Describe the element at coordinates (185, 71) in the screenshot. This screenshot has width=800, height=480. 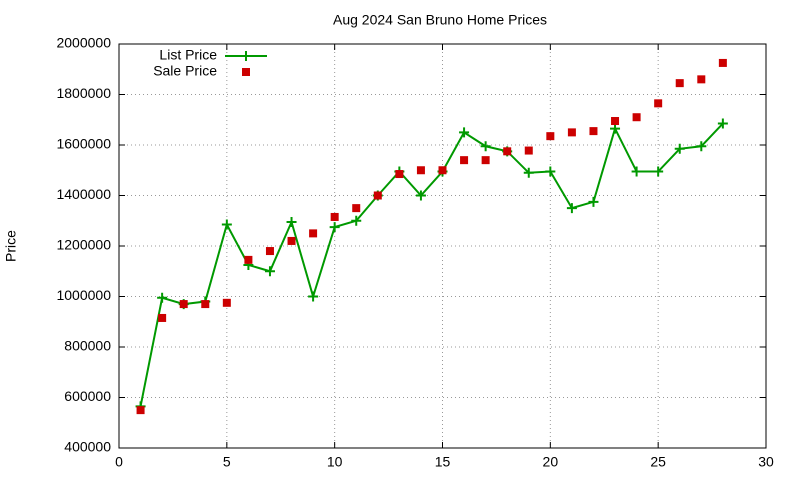
I see `legend-label: Sale Price` at that location.